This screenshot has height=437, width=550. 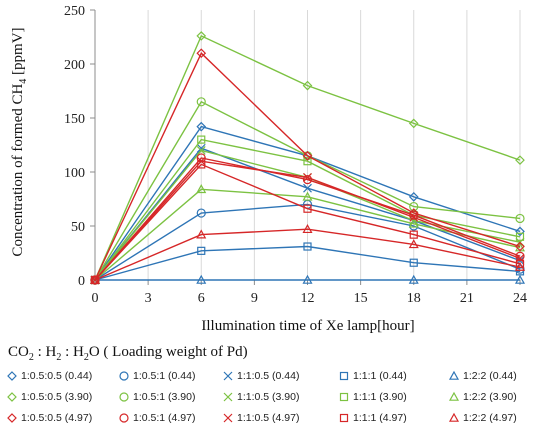 I want to click on x-tick-label: 21, so click(x=467, y=298).